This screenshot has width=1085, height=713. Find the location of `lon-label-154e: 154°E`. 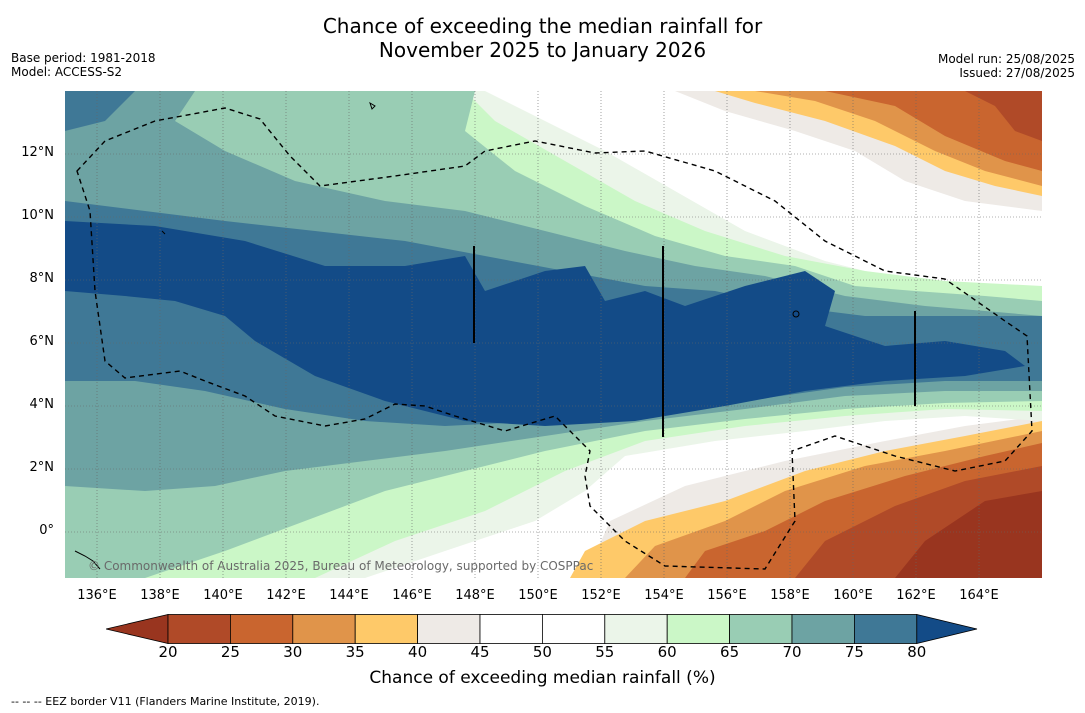

lon-label-154e: 154°E is located at coordinates (664, 595).